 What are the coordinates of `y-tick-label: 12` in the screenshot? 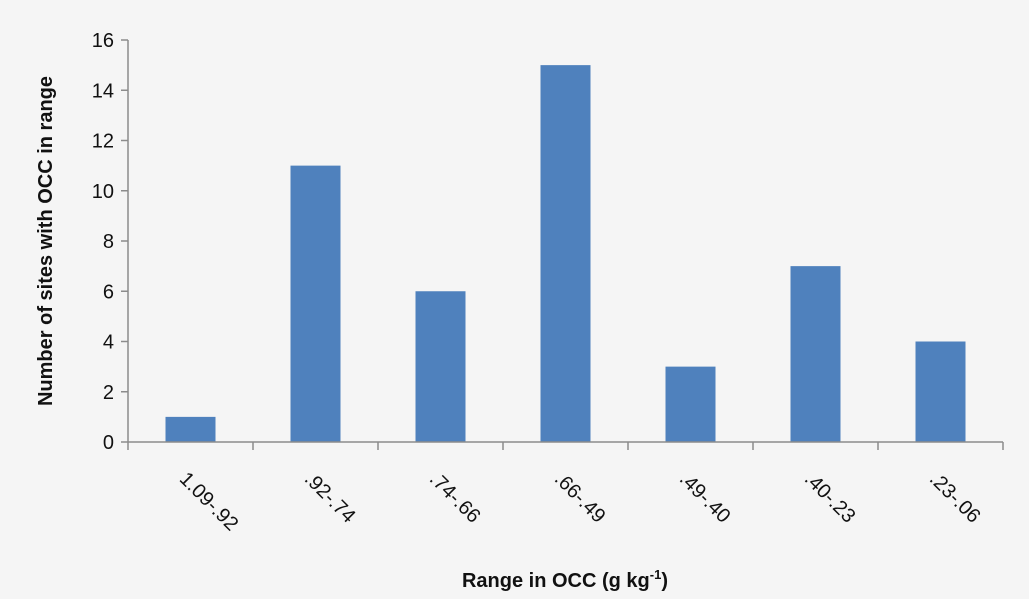 It's located at (103, 142).